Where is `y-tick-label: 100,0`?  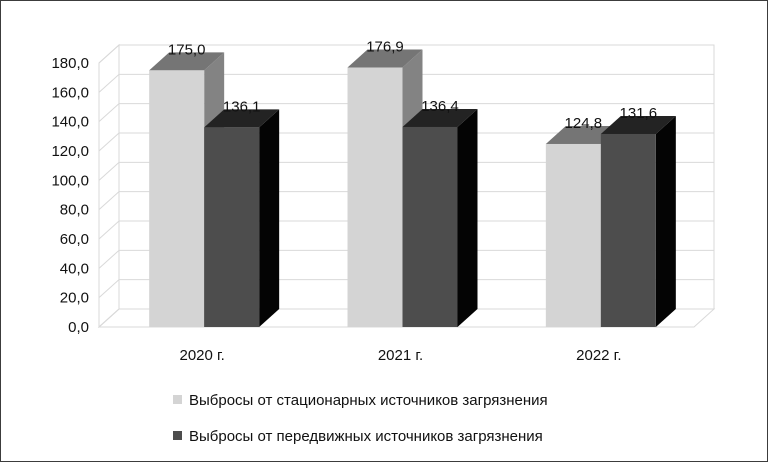 y-tick-label: 100,0 is located at coordinates (70, 180).